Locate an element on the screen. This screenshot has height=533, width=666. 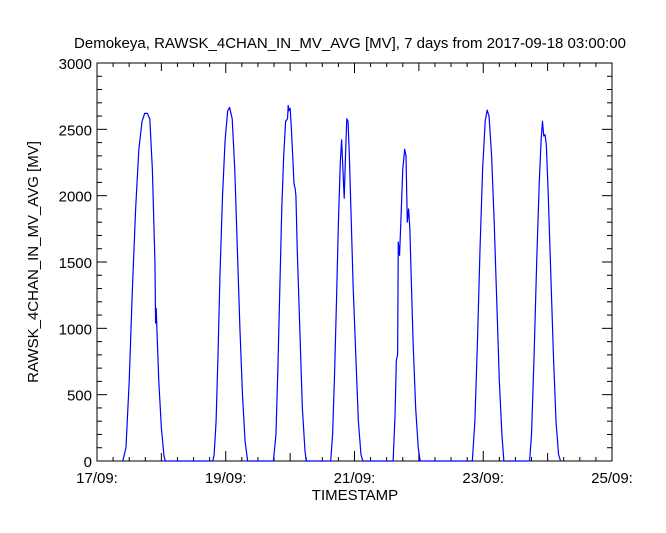
y-axis-label: RAWSK_4CHAN_IN_MV_AVG [MV] is located at coordinates (33, 262).